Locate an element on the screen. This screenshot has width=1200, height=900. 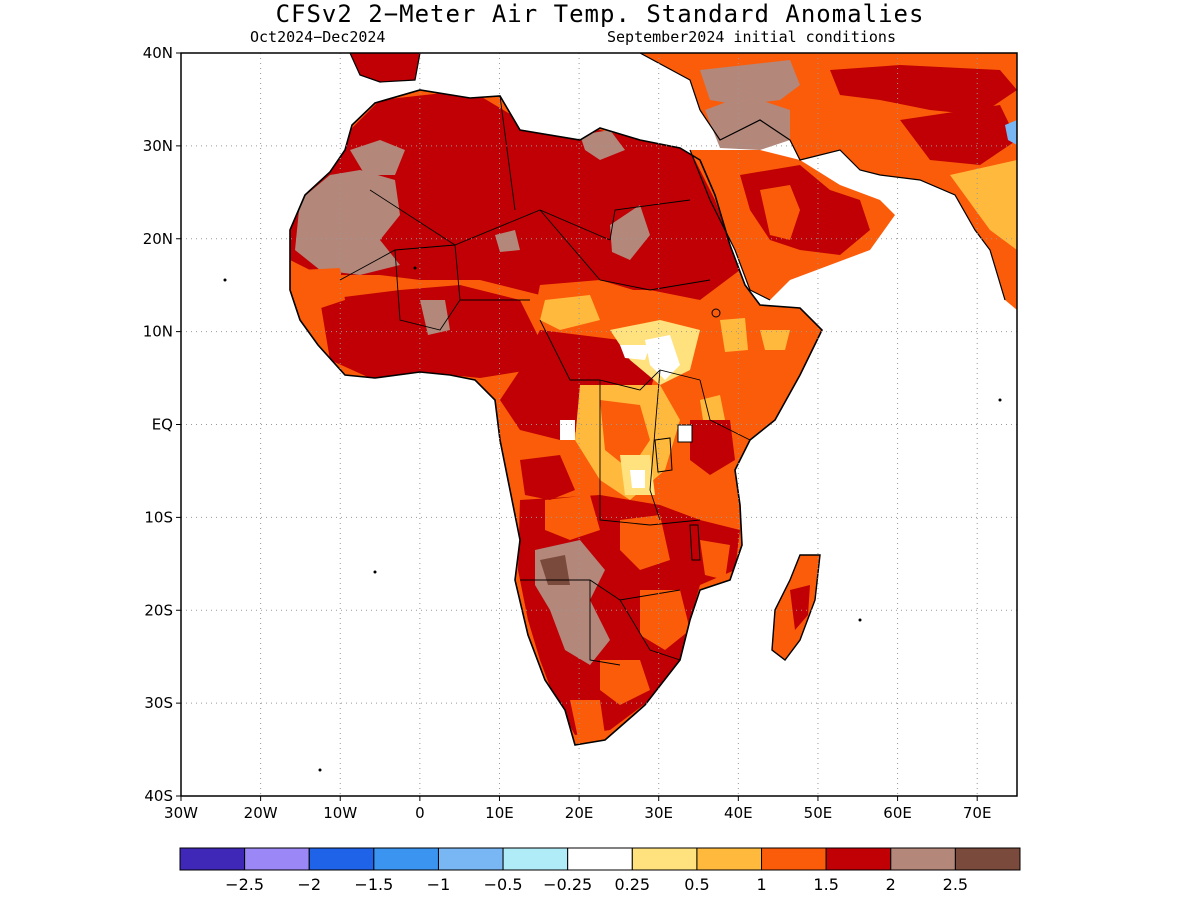
colorbar-legend is located at coordinates (600, 859).